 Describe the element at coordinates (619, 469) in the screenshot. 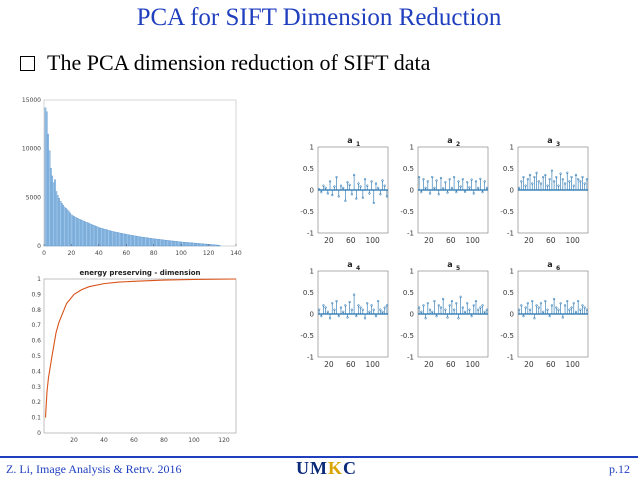

I see `page-number: p.12` at that location.